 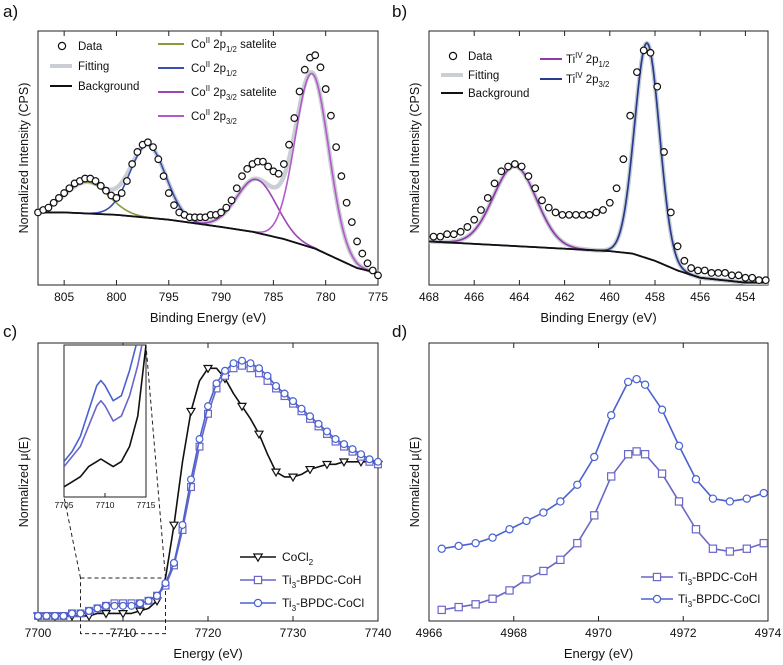 What do you see at coordinates (483, 76) in the screenshot?
I see `legend-label: Fitting` at bounding box center [483, 76].